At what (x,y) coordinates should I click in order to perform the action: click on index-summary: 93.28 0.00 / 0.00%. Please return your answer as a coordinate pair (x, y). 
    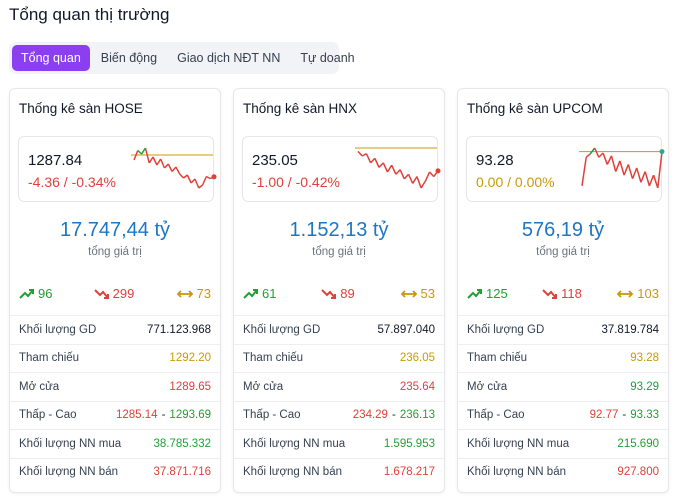
    Looking at the image, I should click on (565, 169).